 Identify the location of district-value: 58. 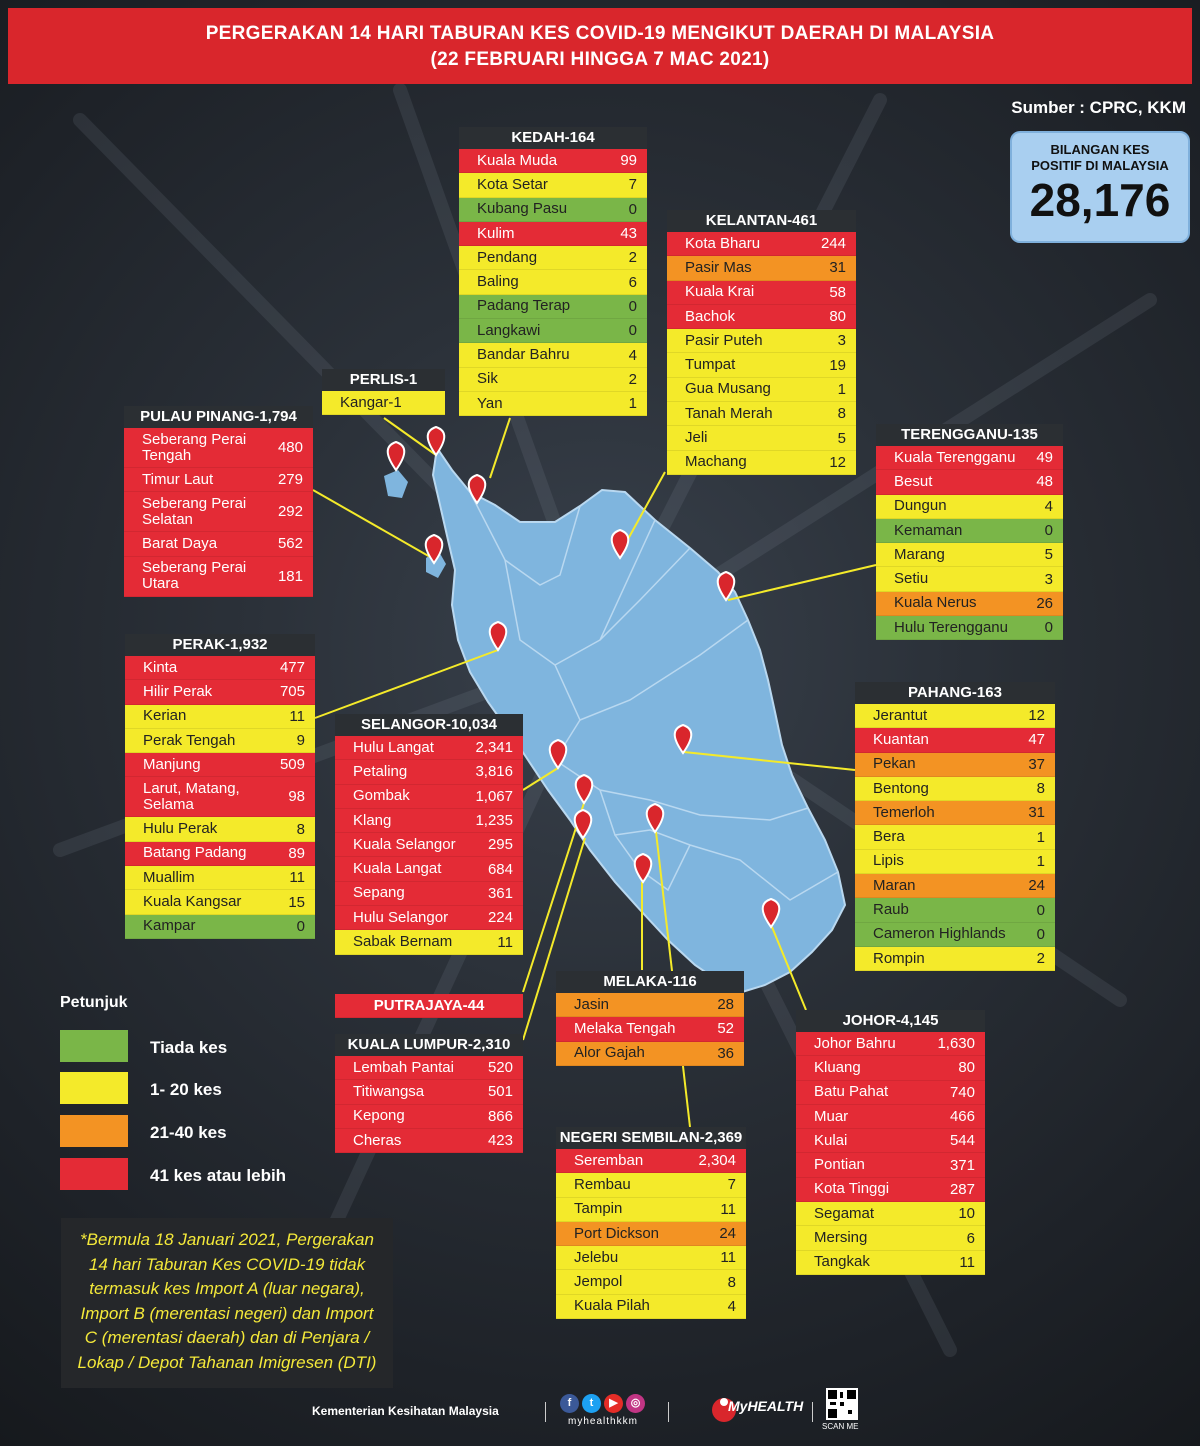
(837, 292).